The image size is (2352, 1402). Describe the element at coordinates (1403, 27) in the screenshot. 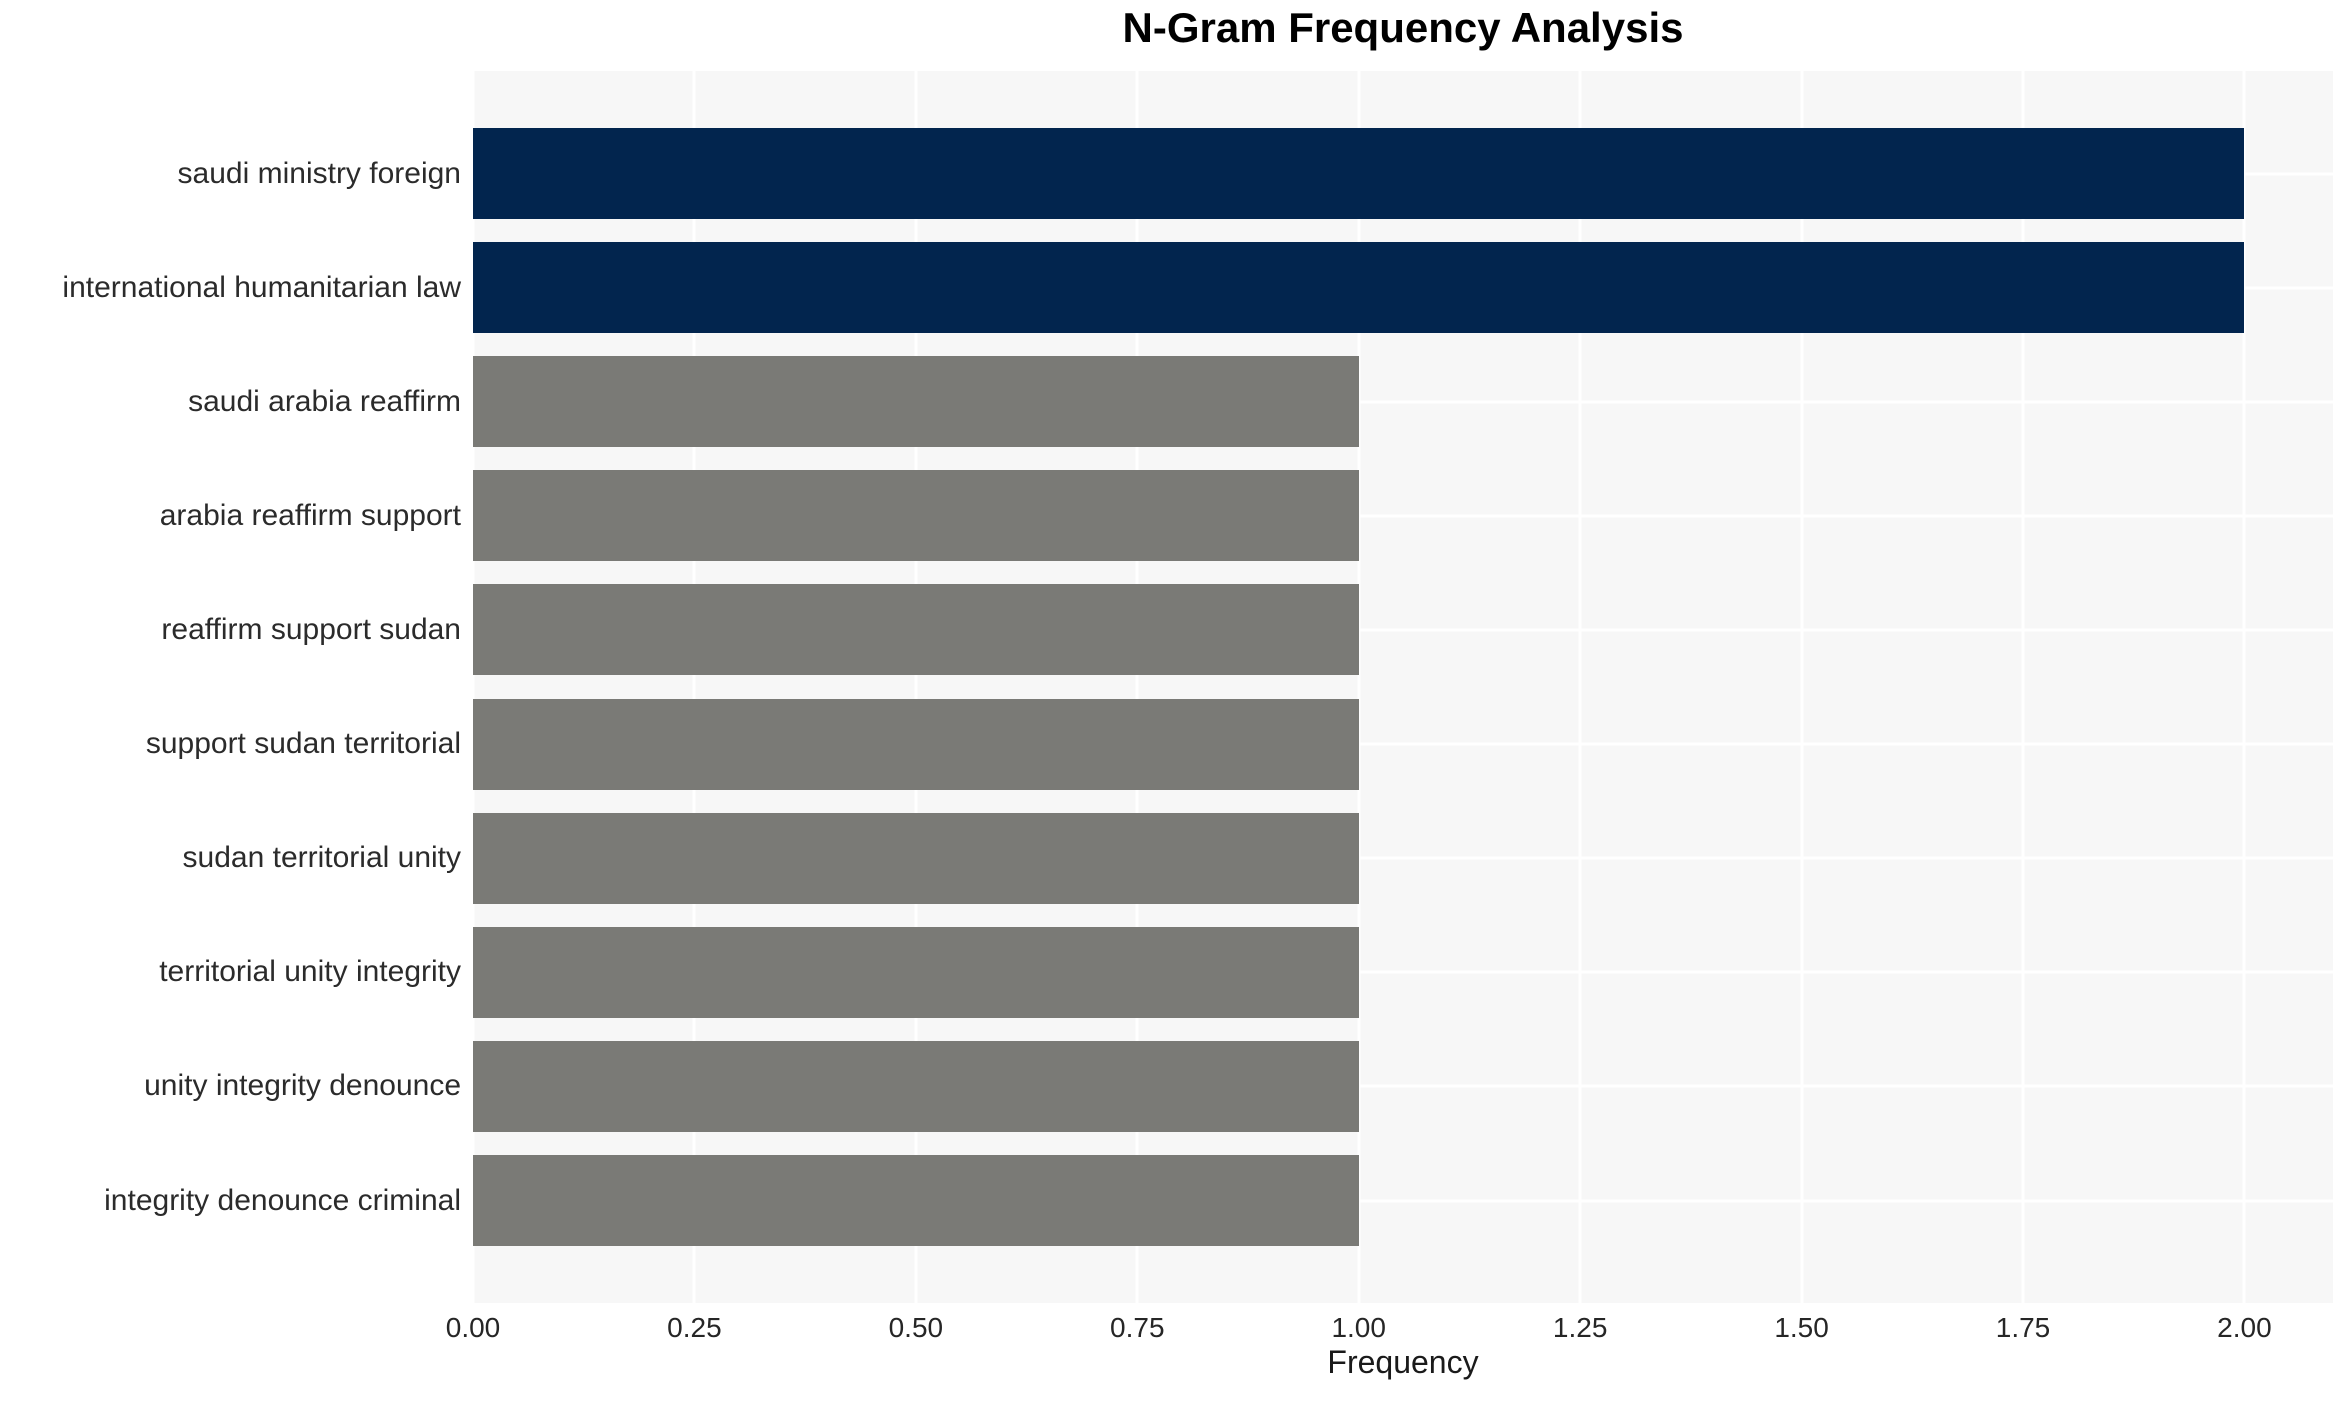

I see `chart-title: N-Gram Frequency Analysis` at that location.